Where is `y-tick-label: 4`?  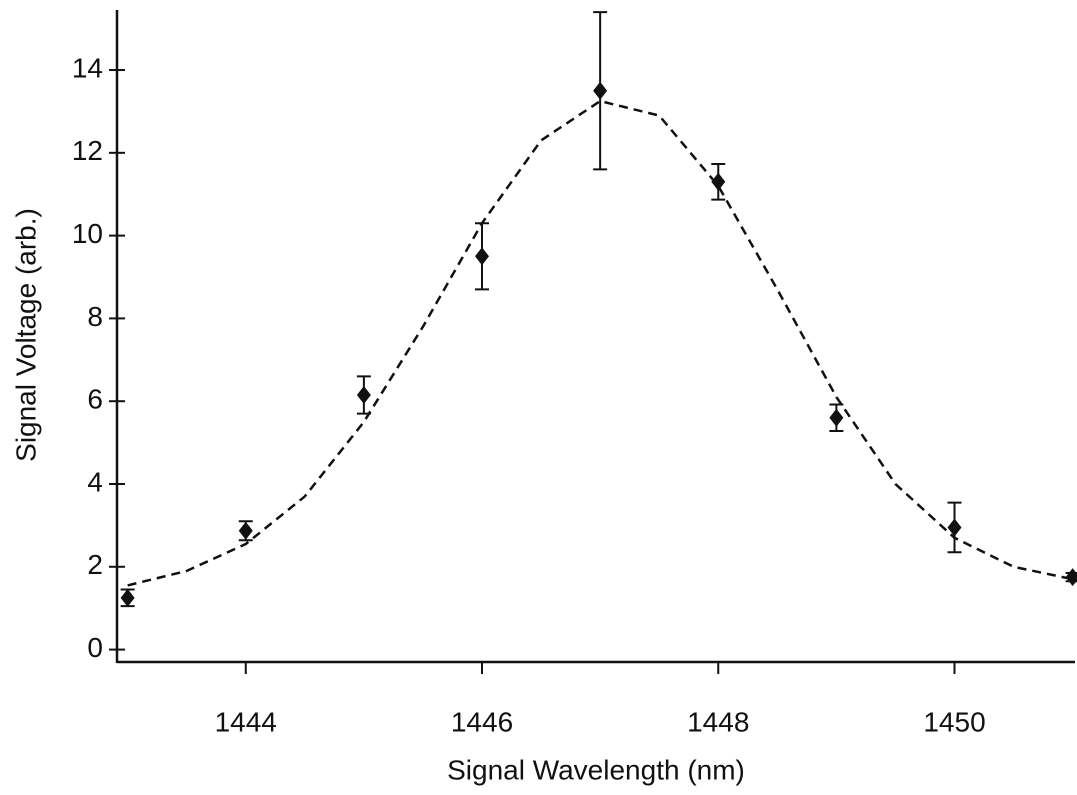
y-tick-label: 4 is located at coordinates (95, 481).